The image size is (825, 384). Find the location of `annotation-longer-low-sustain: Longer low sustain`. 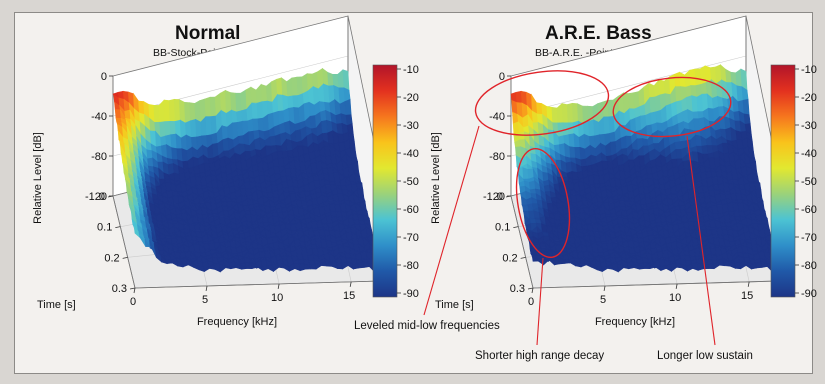

annotation-longer-low-sustain: Longer low sustain is located at coordinates (705, 356).